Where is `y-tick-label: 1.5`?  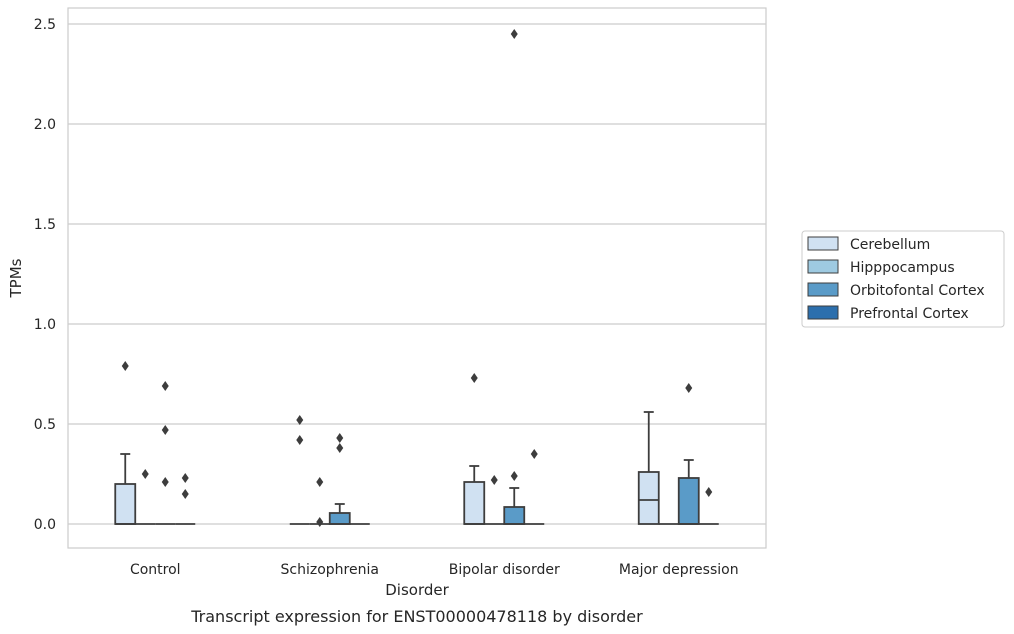
y-tick-label: 1.5 is located at coordinates (45, 225).